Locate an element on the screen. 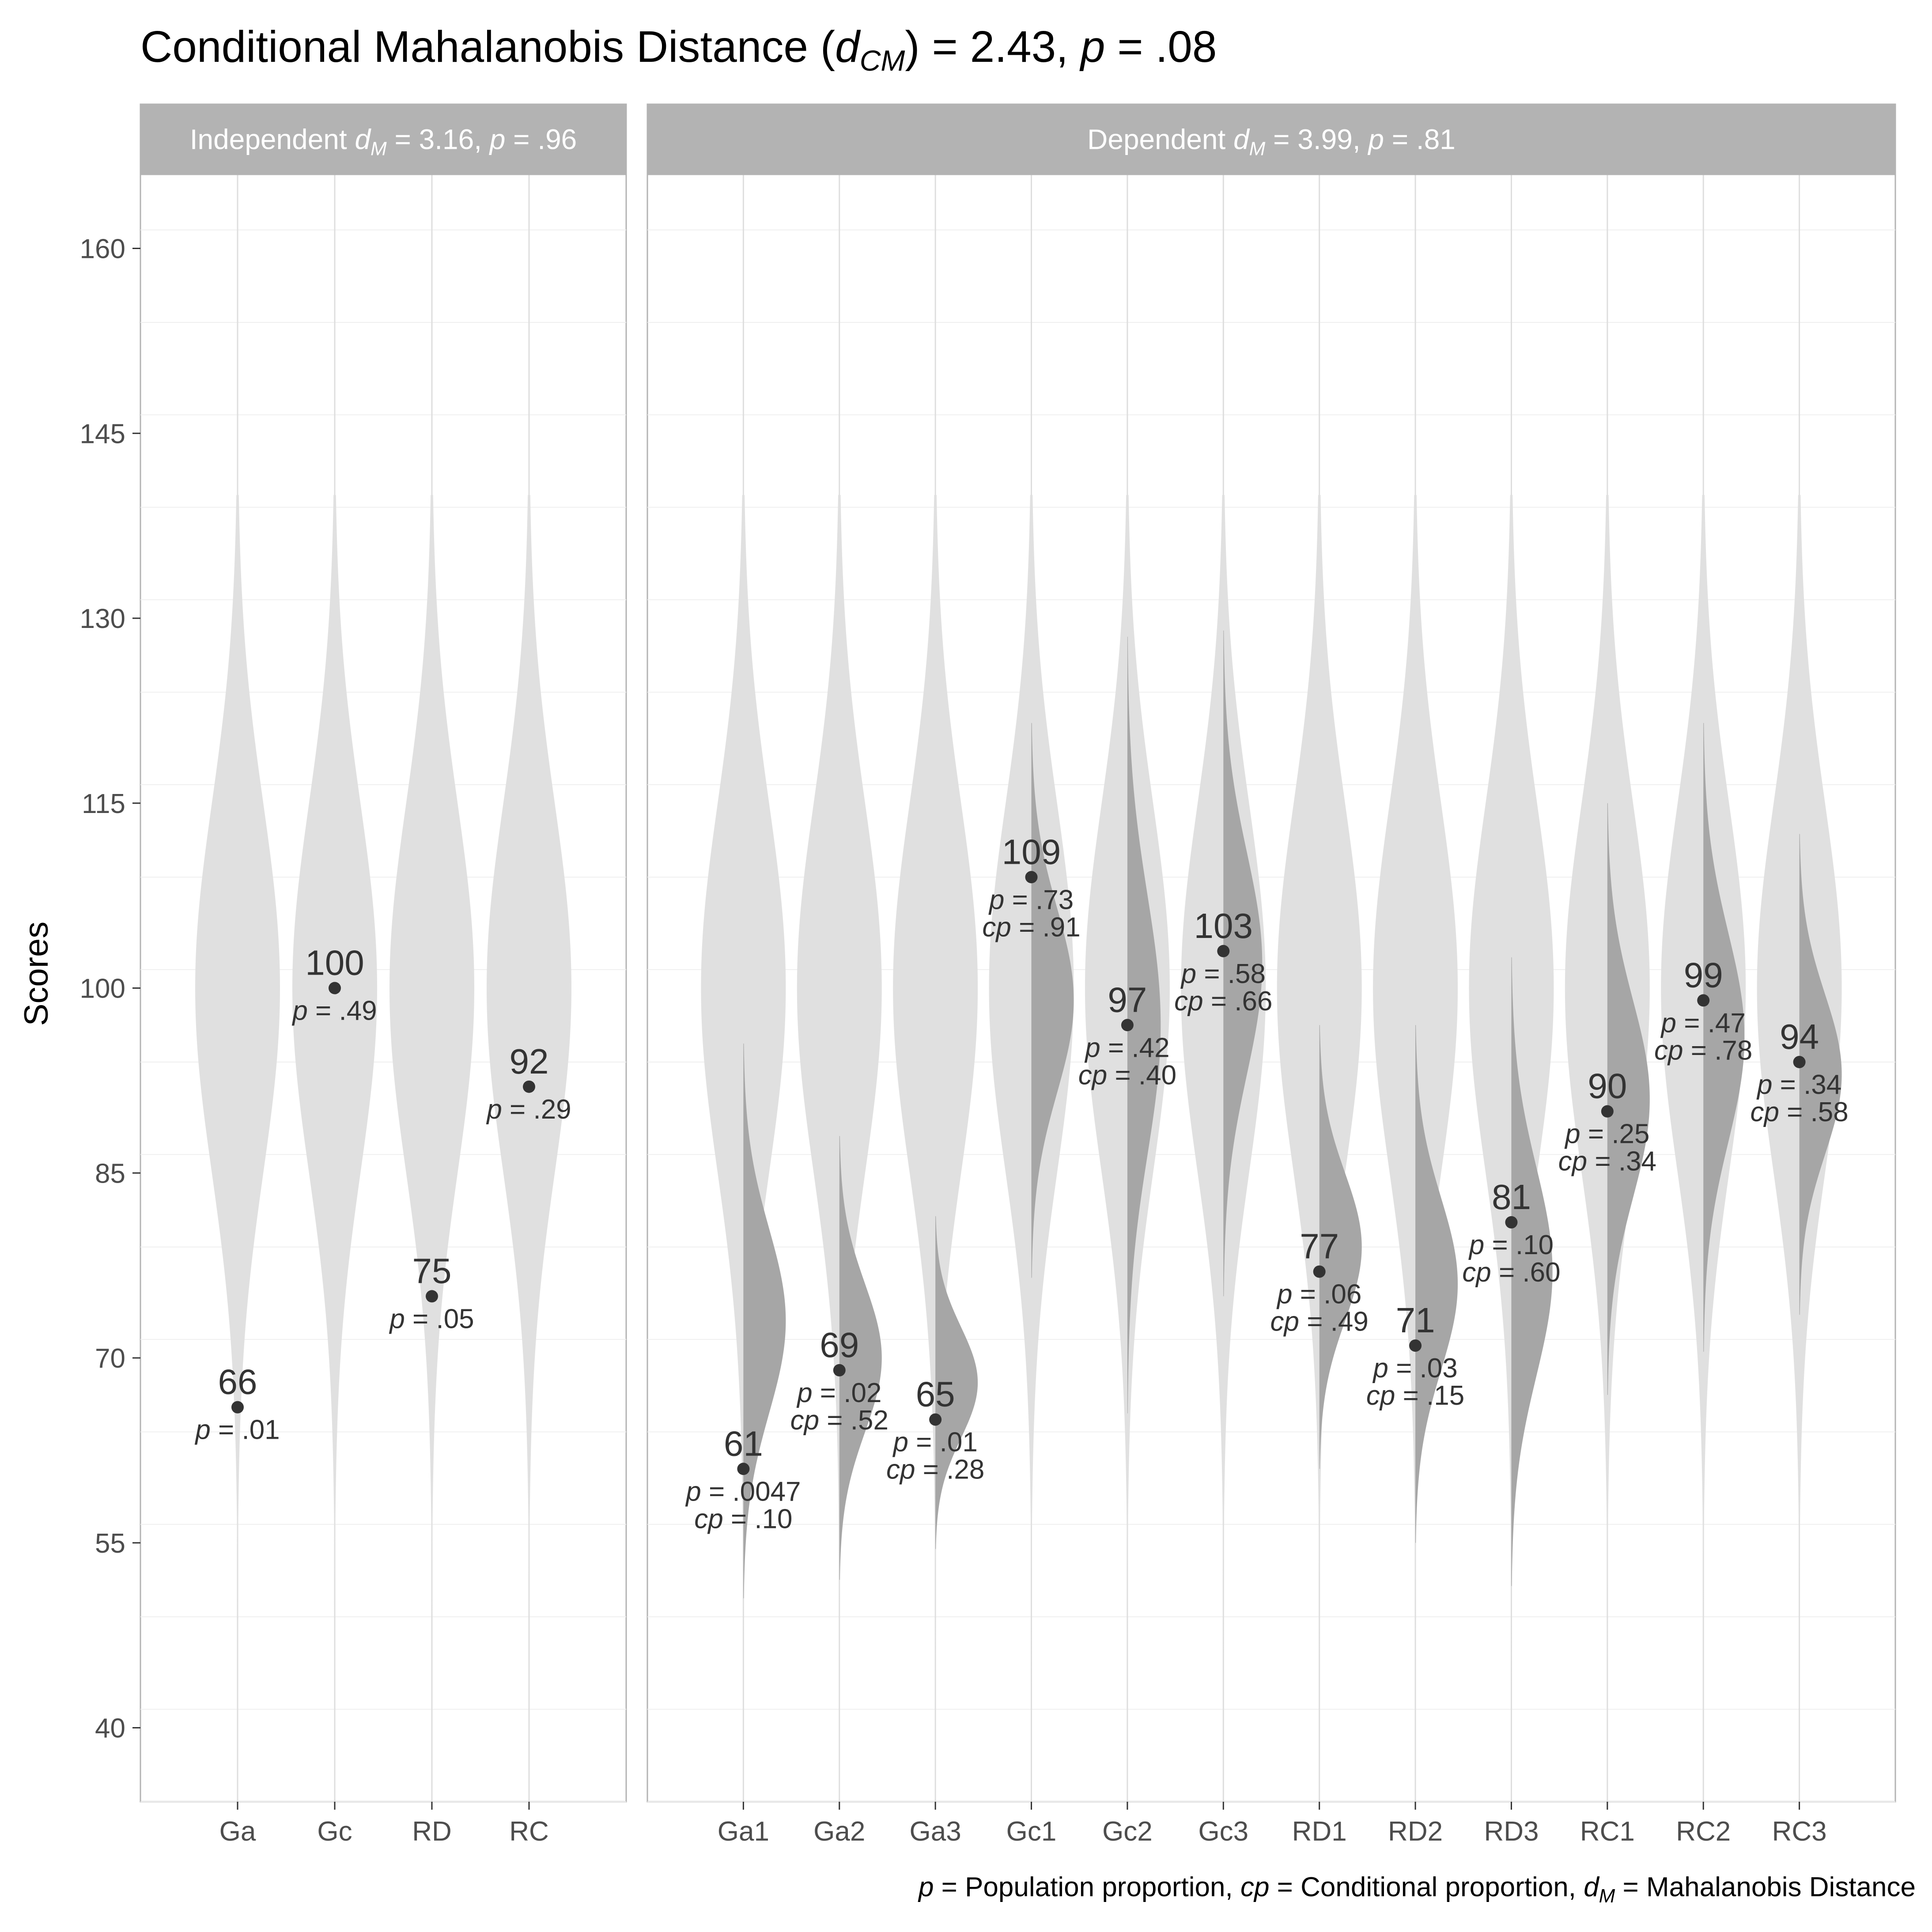 The width and height of the screenshot is (1932, 1932). x-tick-label: RC3 is located at coordinates (1799, 1832).